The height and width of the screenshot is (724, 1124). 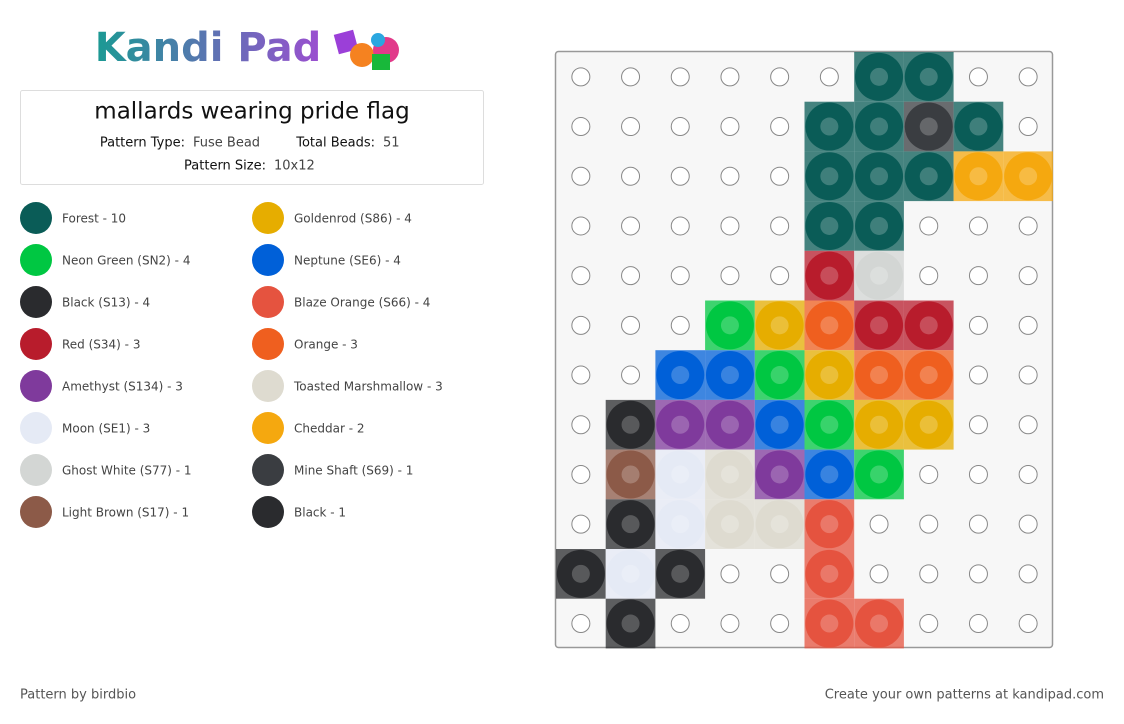 I want to click on field-label: Pattern Size:, so click(x=225, y=166).